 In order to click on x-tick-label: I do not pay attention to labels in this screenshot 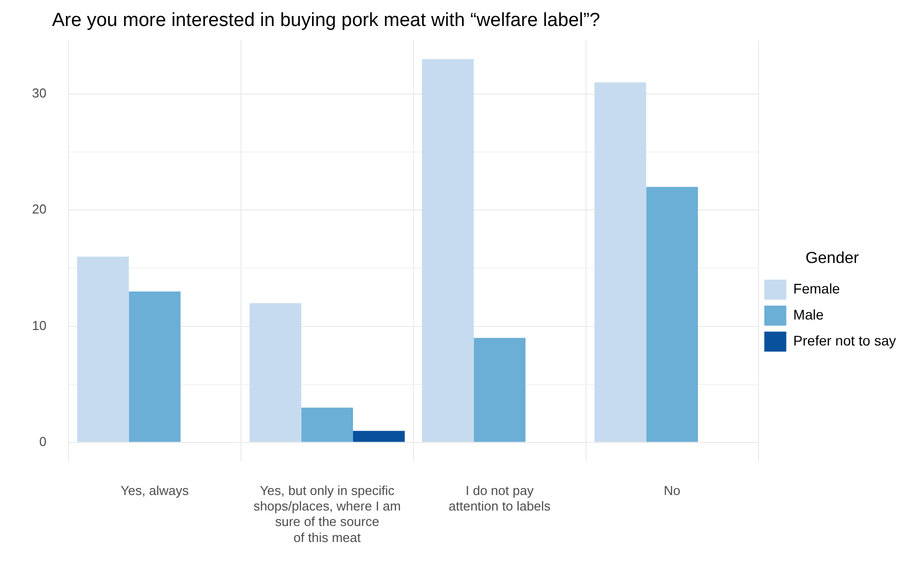, I will do `click(500, 498)`.